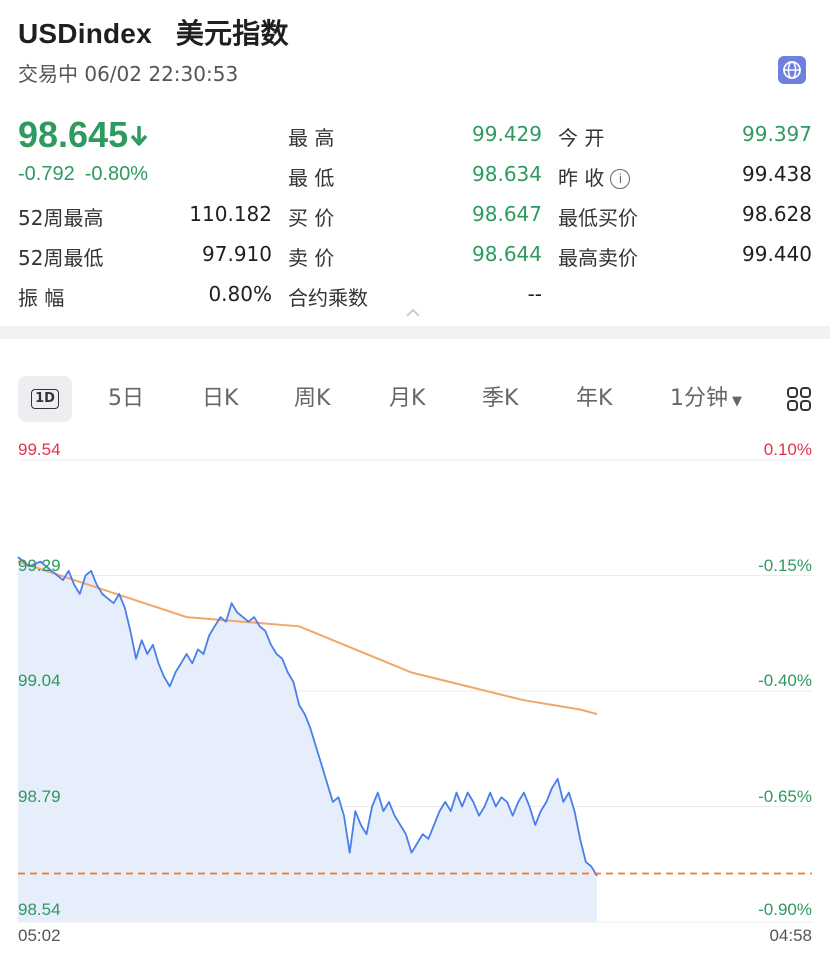 The image size is (830, 959). I want to click on wk52-high-value: 110.182, so click(230, 214).